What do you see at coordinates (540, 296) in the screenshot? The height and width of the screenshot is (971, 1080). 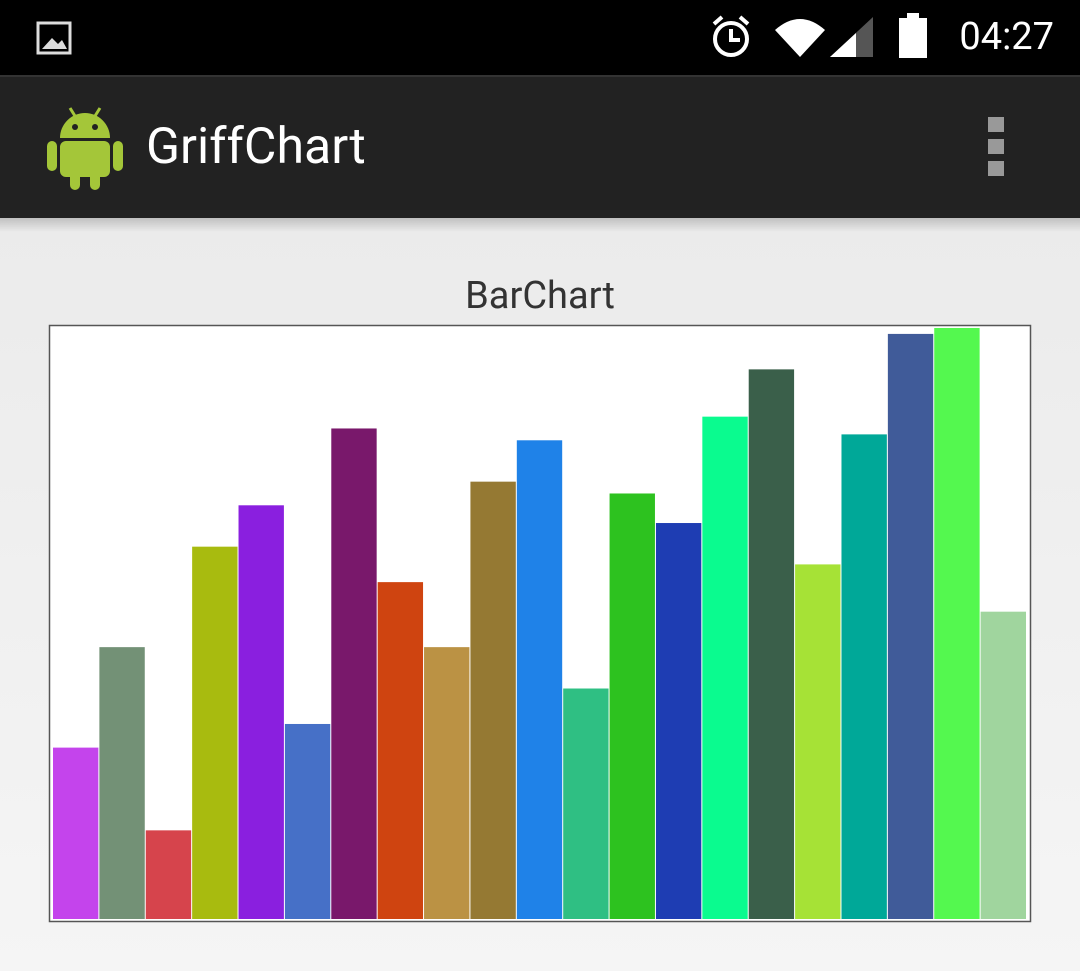 I see `chart-title: BarChart` at bounding box center [540, 296].